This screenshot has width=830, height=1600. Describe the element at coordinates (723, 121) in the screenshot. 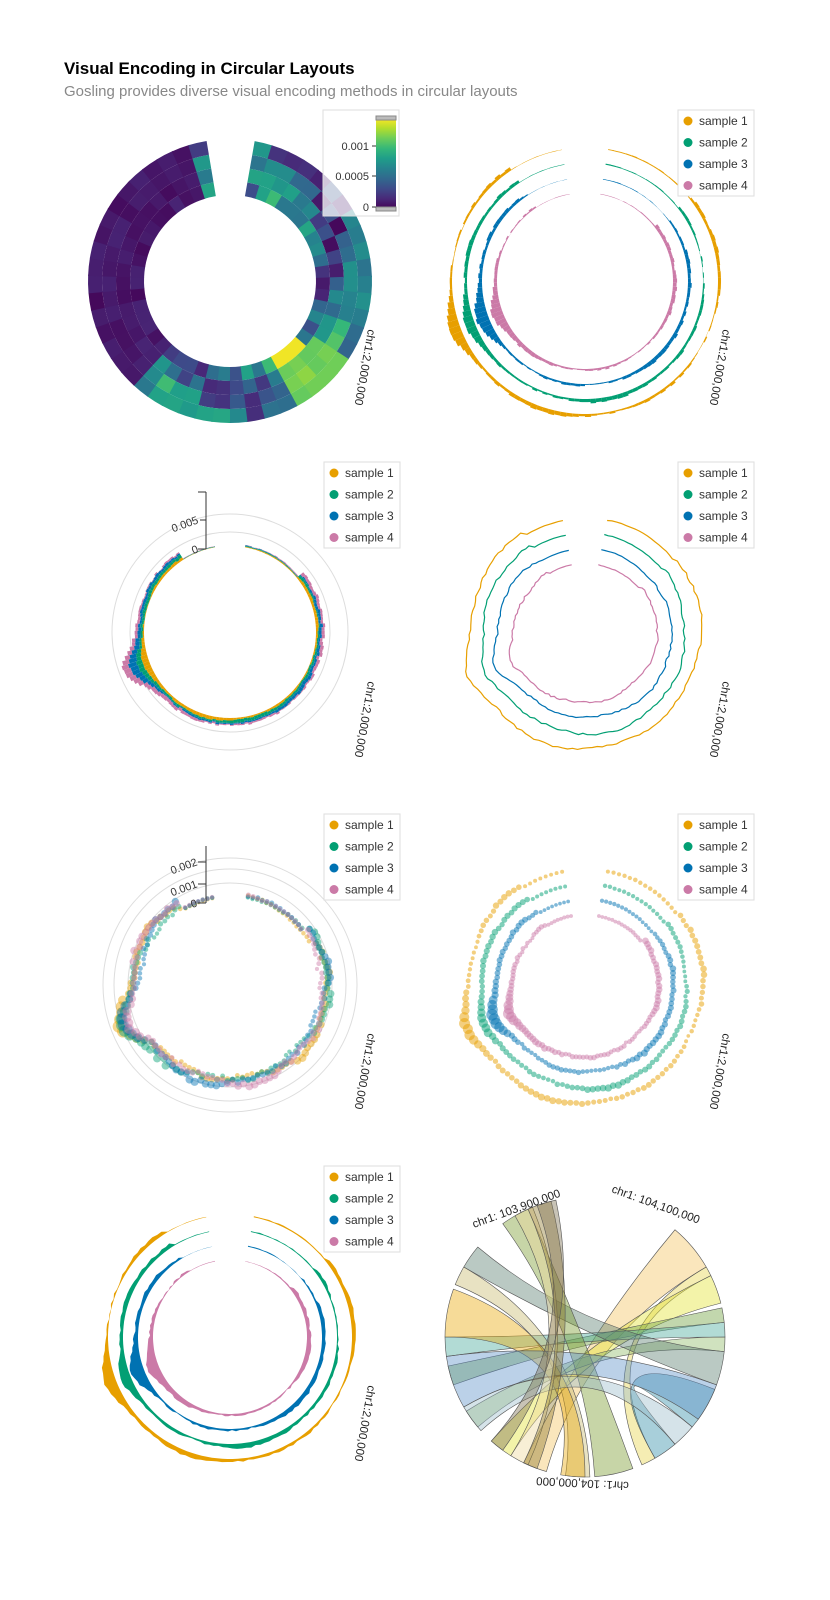

I see `legend-label: sample 1` at that location.